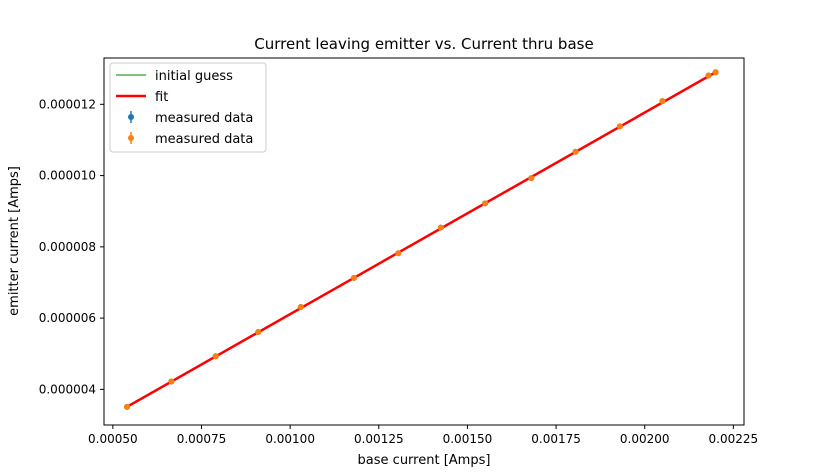 The width and height of the screenshot is (827, 476). I want to click on x-tick-label: 0.00225, so click(734, 439).